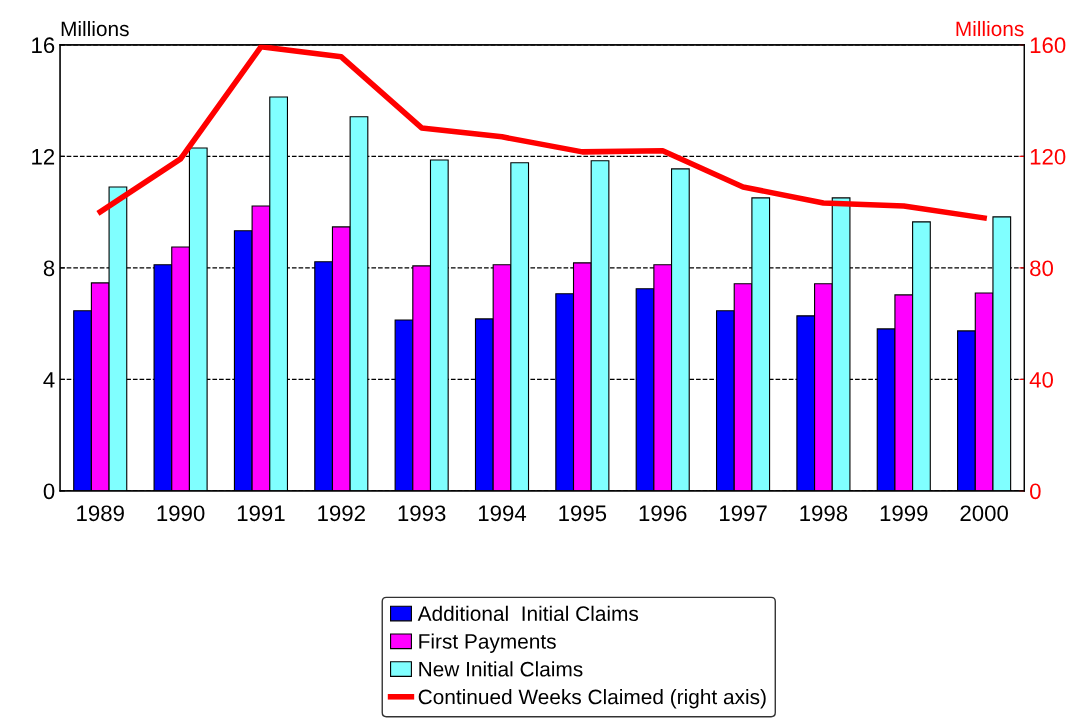  What do you see at coordinates (824, 513) in the screenshot?
I see `x-tick-label: 1998` at bounding box center [824, 513].